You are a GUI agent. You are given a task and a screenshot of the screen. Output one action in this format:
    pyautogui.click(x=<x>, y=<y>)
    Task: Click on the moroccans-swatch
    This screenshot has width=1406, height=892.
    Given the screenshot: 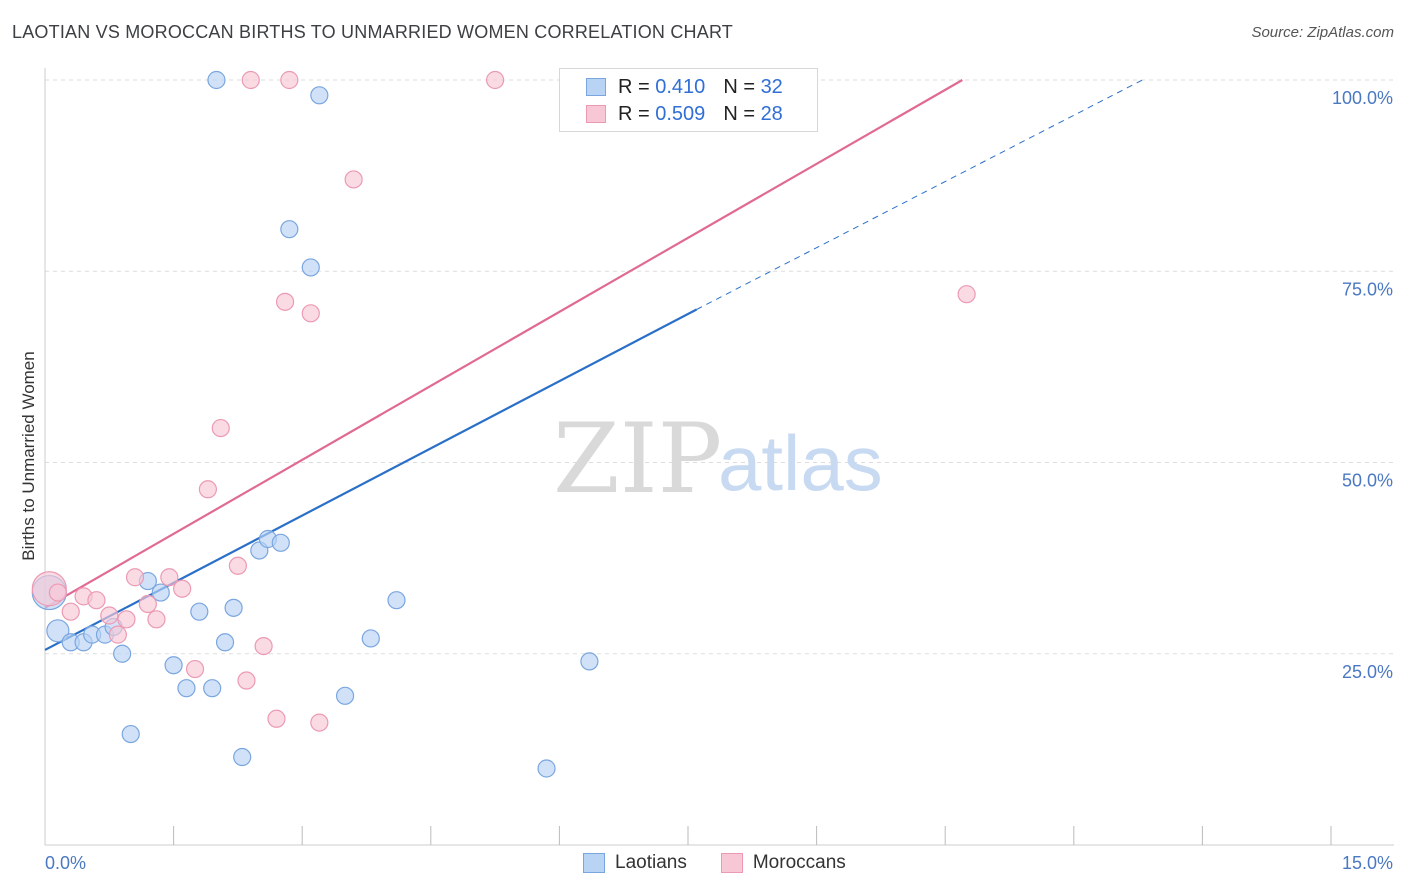 What is the action you would take?
    pyautogui.click(x=596, y=114)
    